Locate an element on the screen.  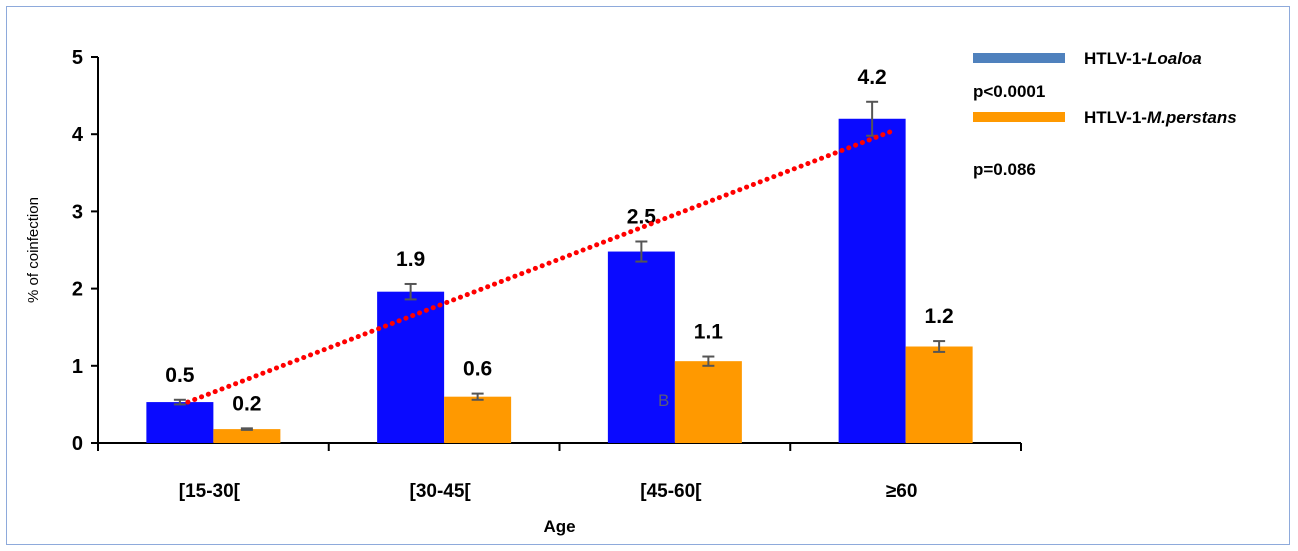
y-axis-title: % of coinfection is located at coordinates (33, 250).